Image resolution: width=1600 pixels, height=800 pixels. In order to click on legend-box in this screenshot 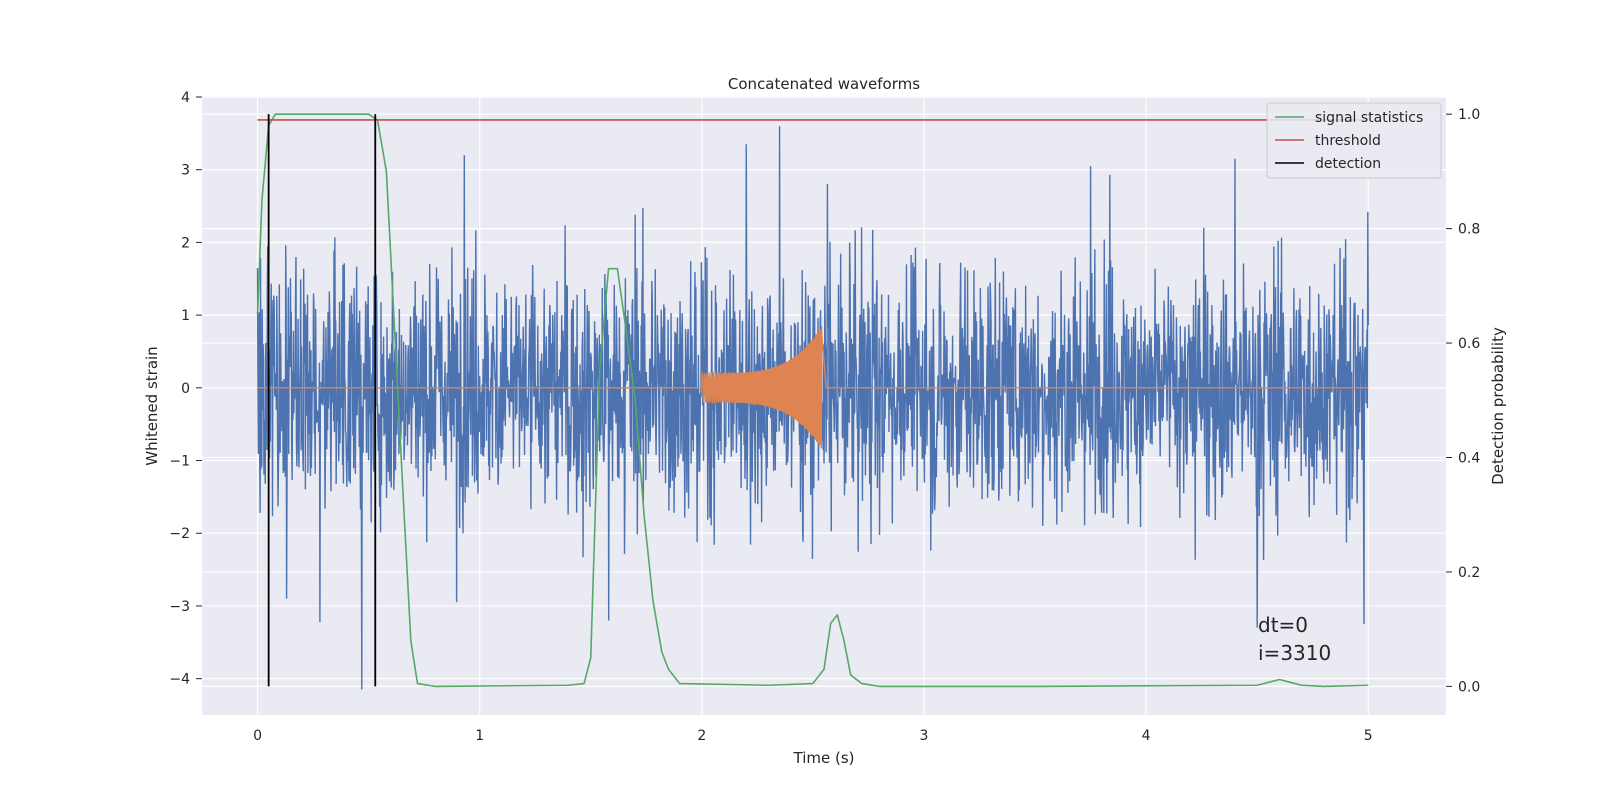, I will do `click(1354, 140)`.